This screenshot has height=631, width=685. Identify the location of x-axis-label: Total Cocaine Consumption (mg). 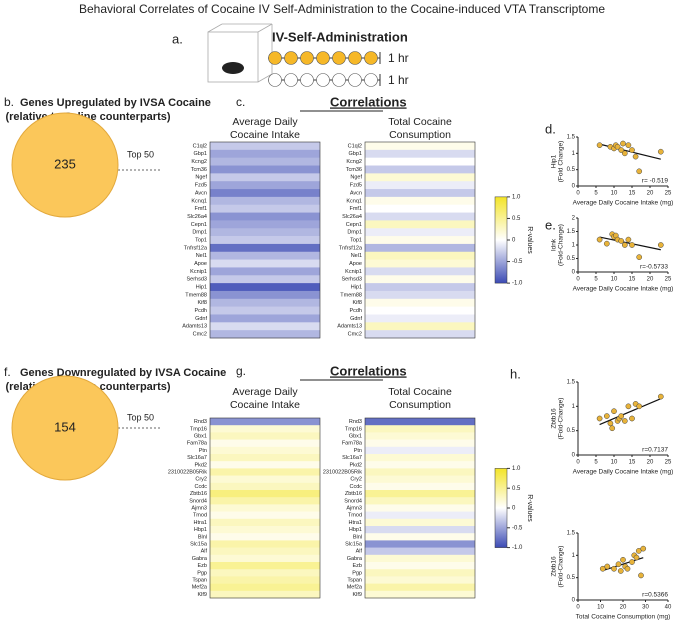
(623, 617).